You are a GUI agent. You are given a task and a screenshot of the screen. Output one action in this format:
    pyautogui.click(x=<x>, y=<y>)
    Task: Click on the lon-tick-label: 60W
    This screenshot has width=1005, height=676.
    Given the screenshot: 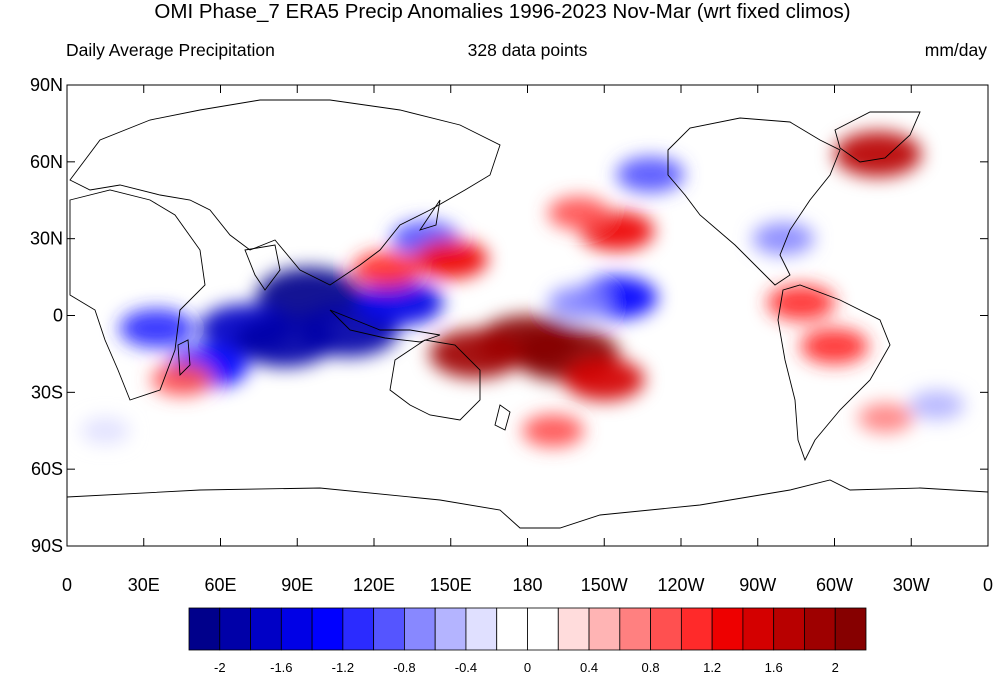 What is the action you would take?
    pyautogui.click(x=834, y=585)
    